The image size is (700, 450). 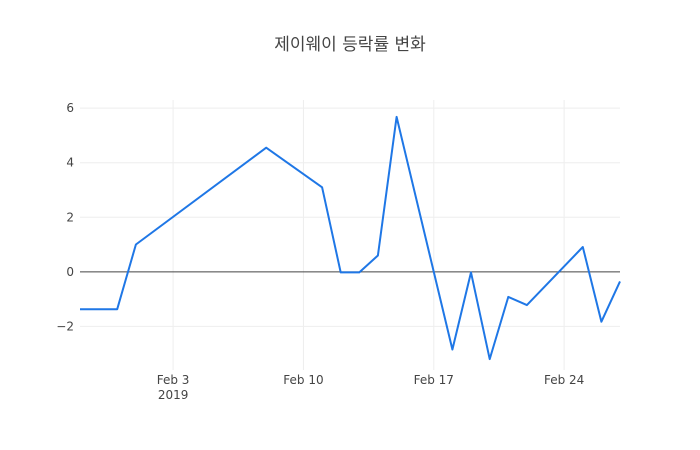 I want to click on y-axis-ticks: 6 4 2 0 −2, so click(x=65, y=217).